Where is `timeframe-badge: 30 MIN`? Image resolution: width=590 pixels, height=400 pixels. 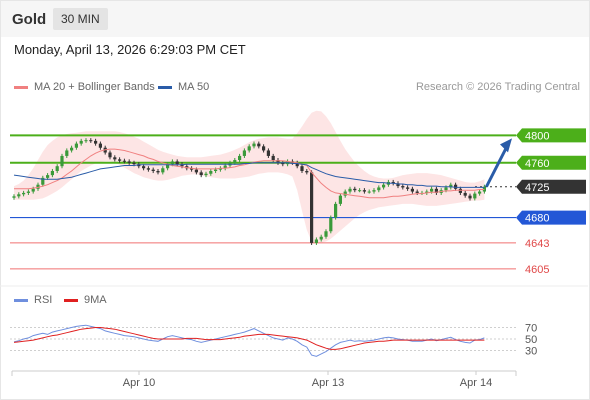 timeframe-badge: 30 MIN is located at coordinates (80, 19).